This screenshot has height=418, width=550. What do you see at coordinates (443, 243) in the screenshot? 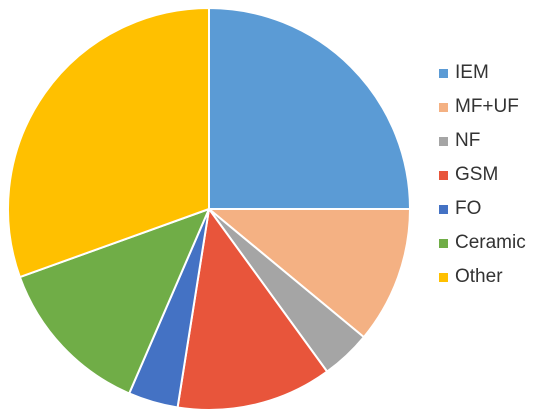
I see `legend-swatch-ceramic` at bounding box center [443, 243].